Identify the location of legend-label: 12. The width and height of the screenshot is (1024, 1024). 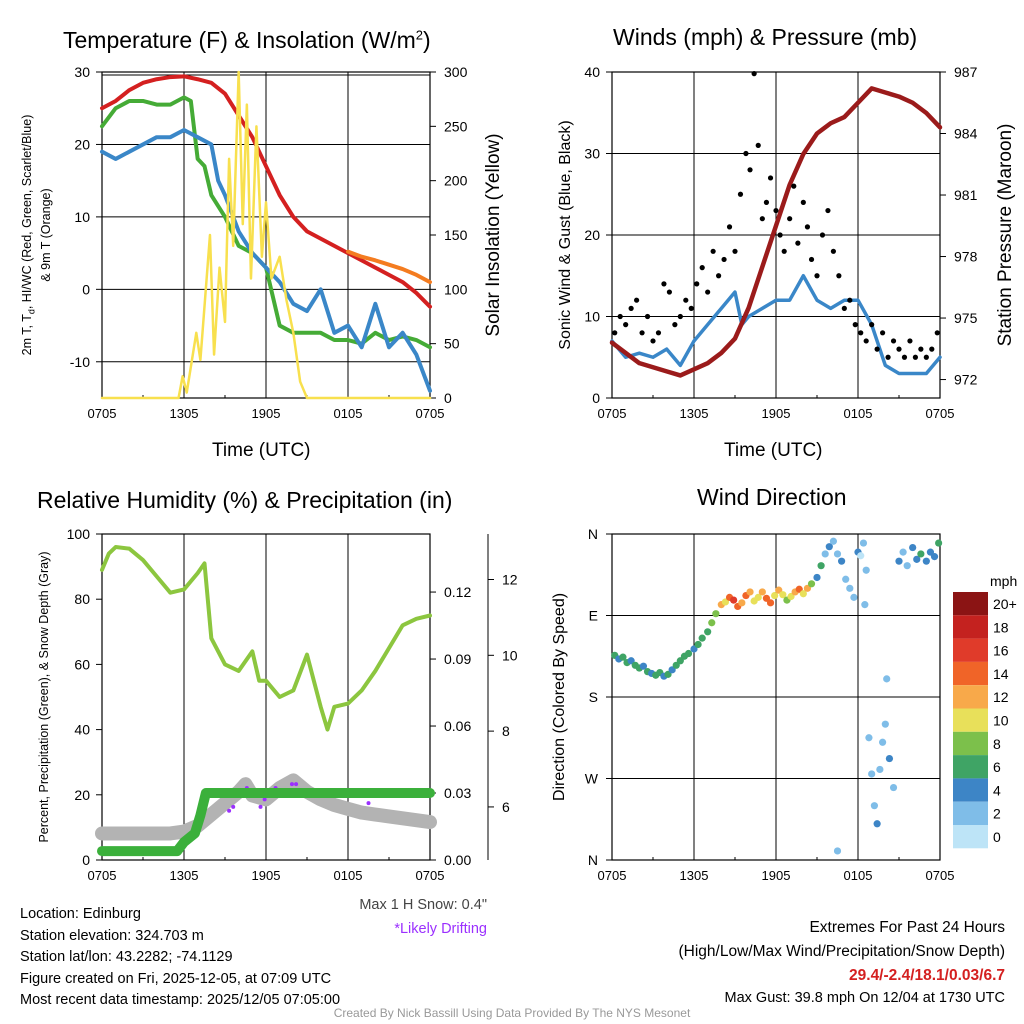
(1001, 697).